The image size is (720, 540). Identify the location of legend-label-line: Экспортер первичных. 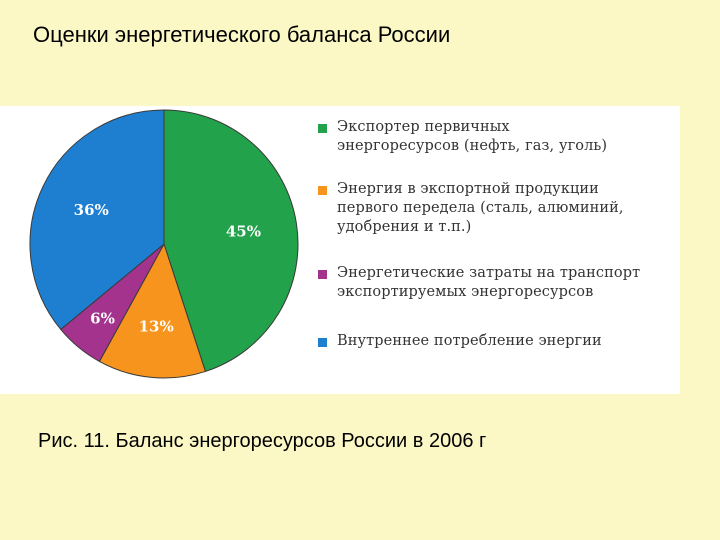
(423, 127).